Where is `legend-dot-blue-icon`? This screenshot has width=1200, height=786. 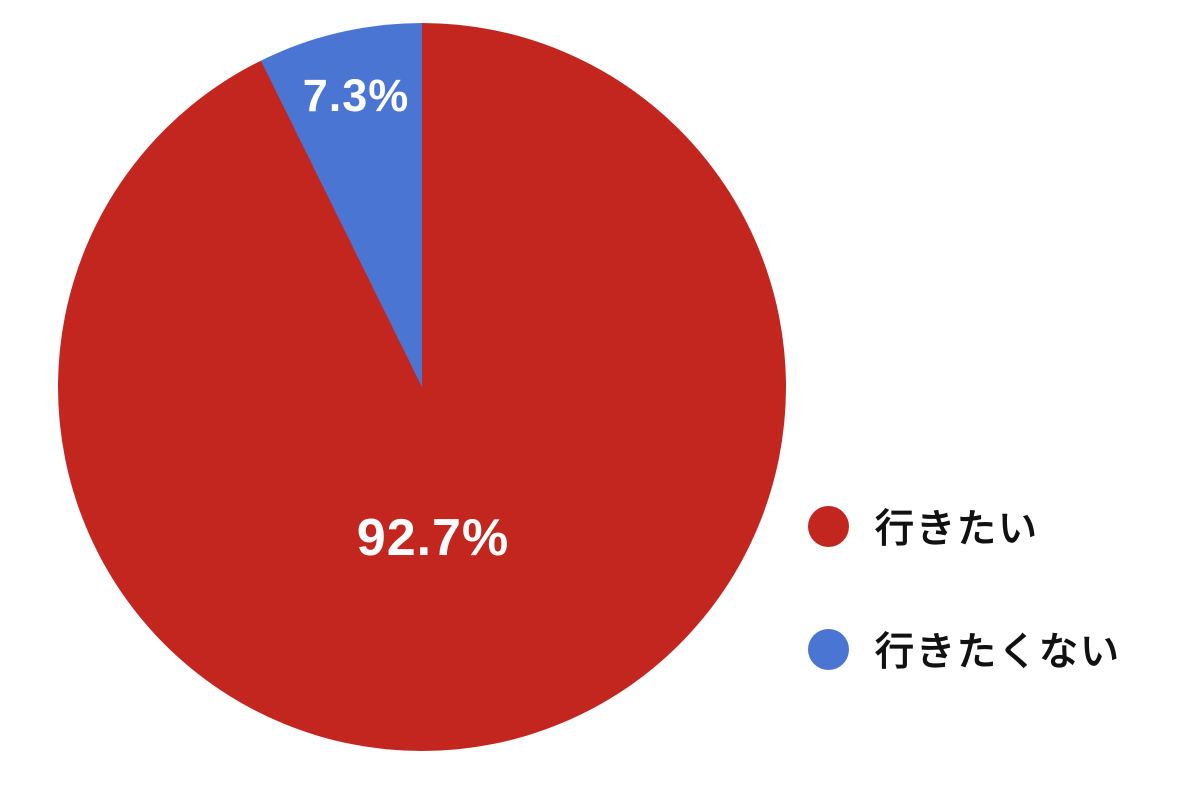
legend-dot-blue-icon is located at coordinates (828, 649).